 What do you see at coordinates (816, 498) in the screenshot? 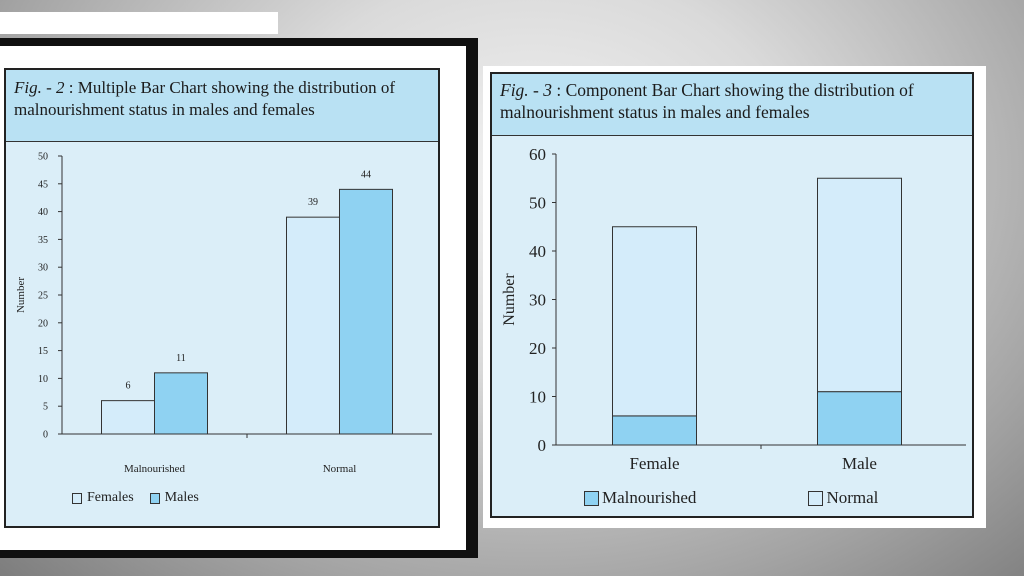
I see `legend-swatch-normal` at bounding box center [816, 498].